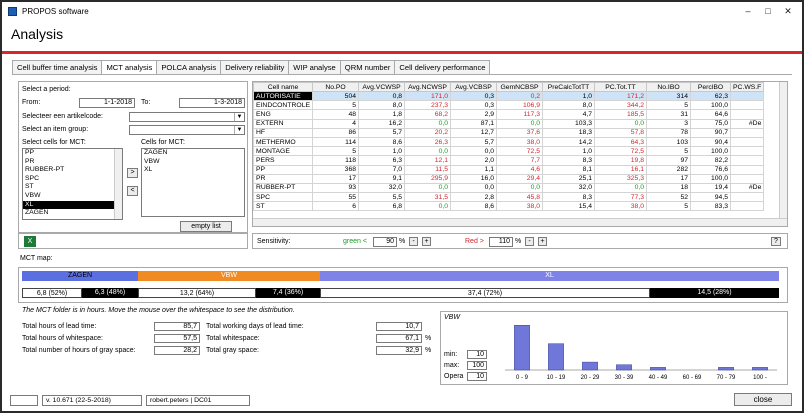  Describe the element at coordinates (748, 11) in the screenshot. I see `minimize-icon: –` at that location.